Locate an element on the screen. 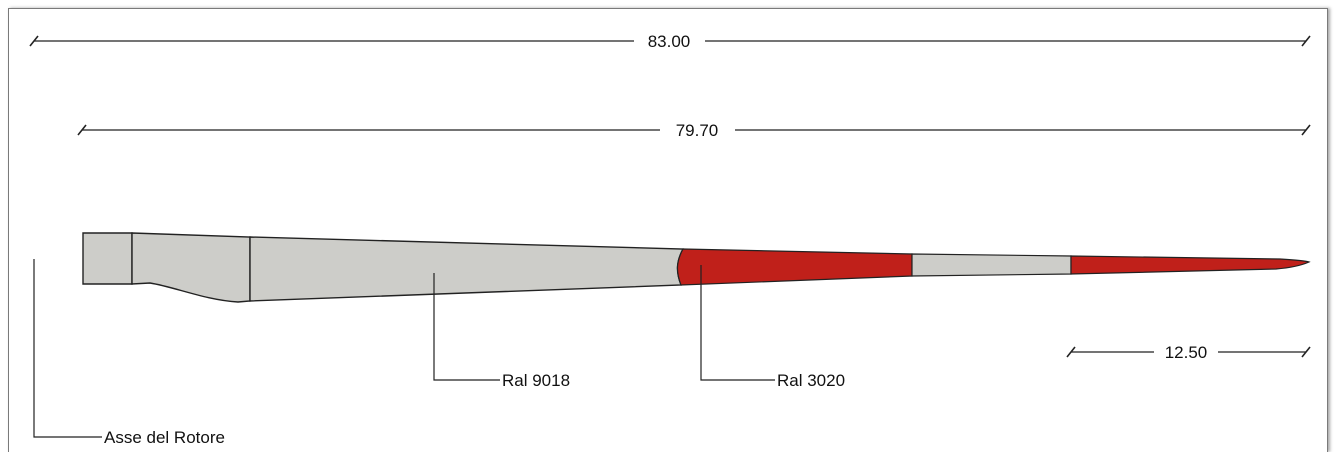 The image size is (1338, 452). blade is located at coordinates (696, 267).